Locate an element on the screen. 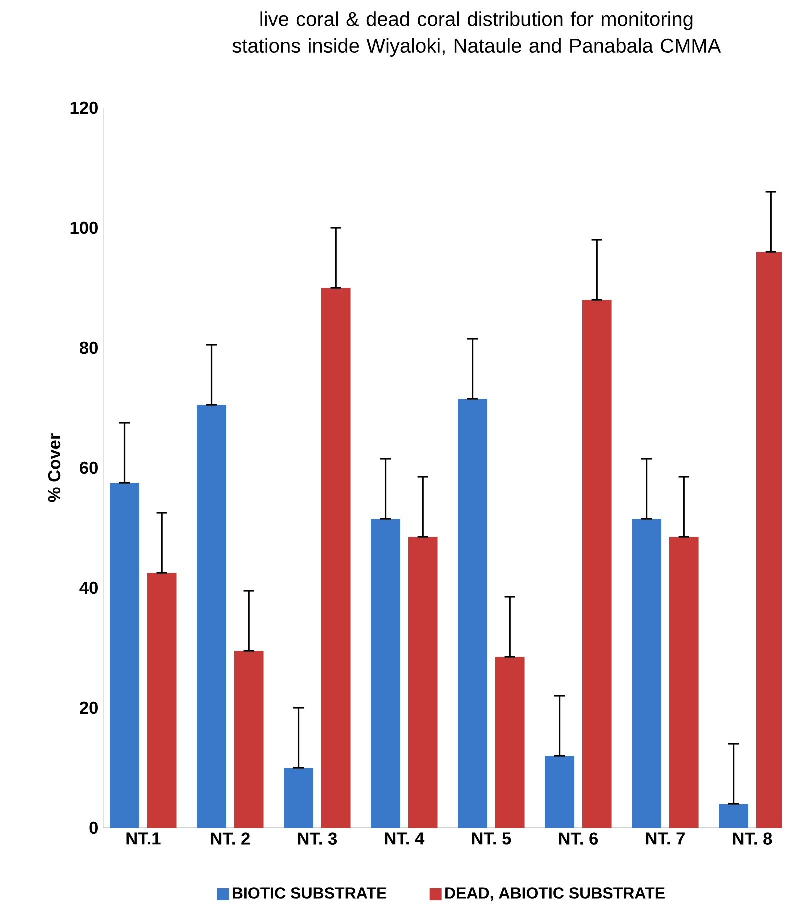 Image resolution: width=808 pixels, height=921 pixels. legend-label: BIOTIC SUBSTRATE is located at coordinates (309, 893).